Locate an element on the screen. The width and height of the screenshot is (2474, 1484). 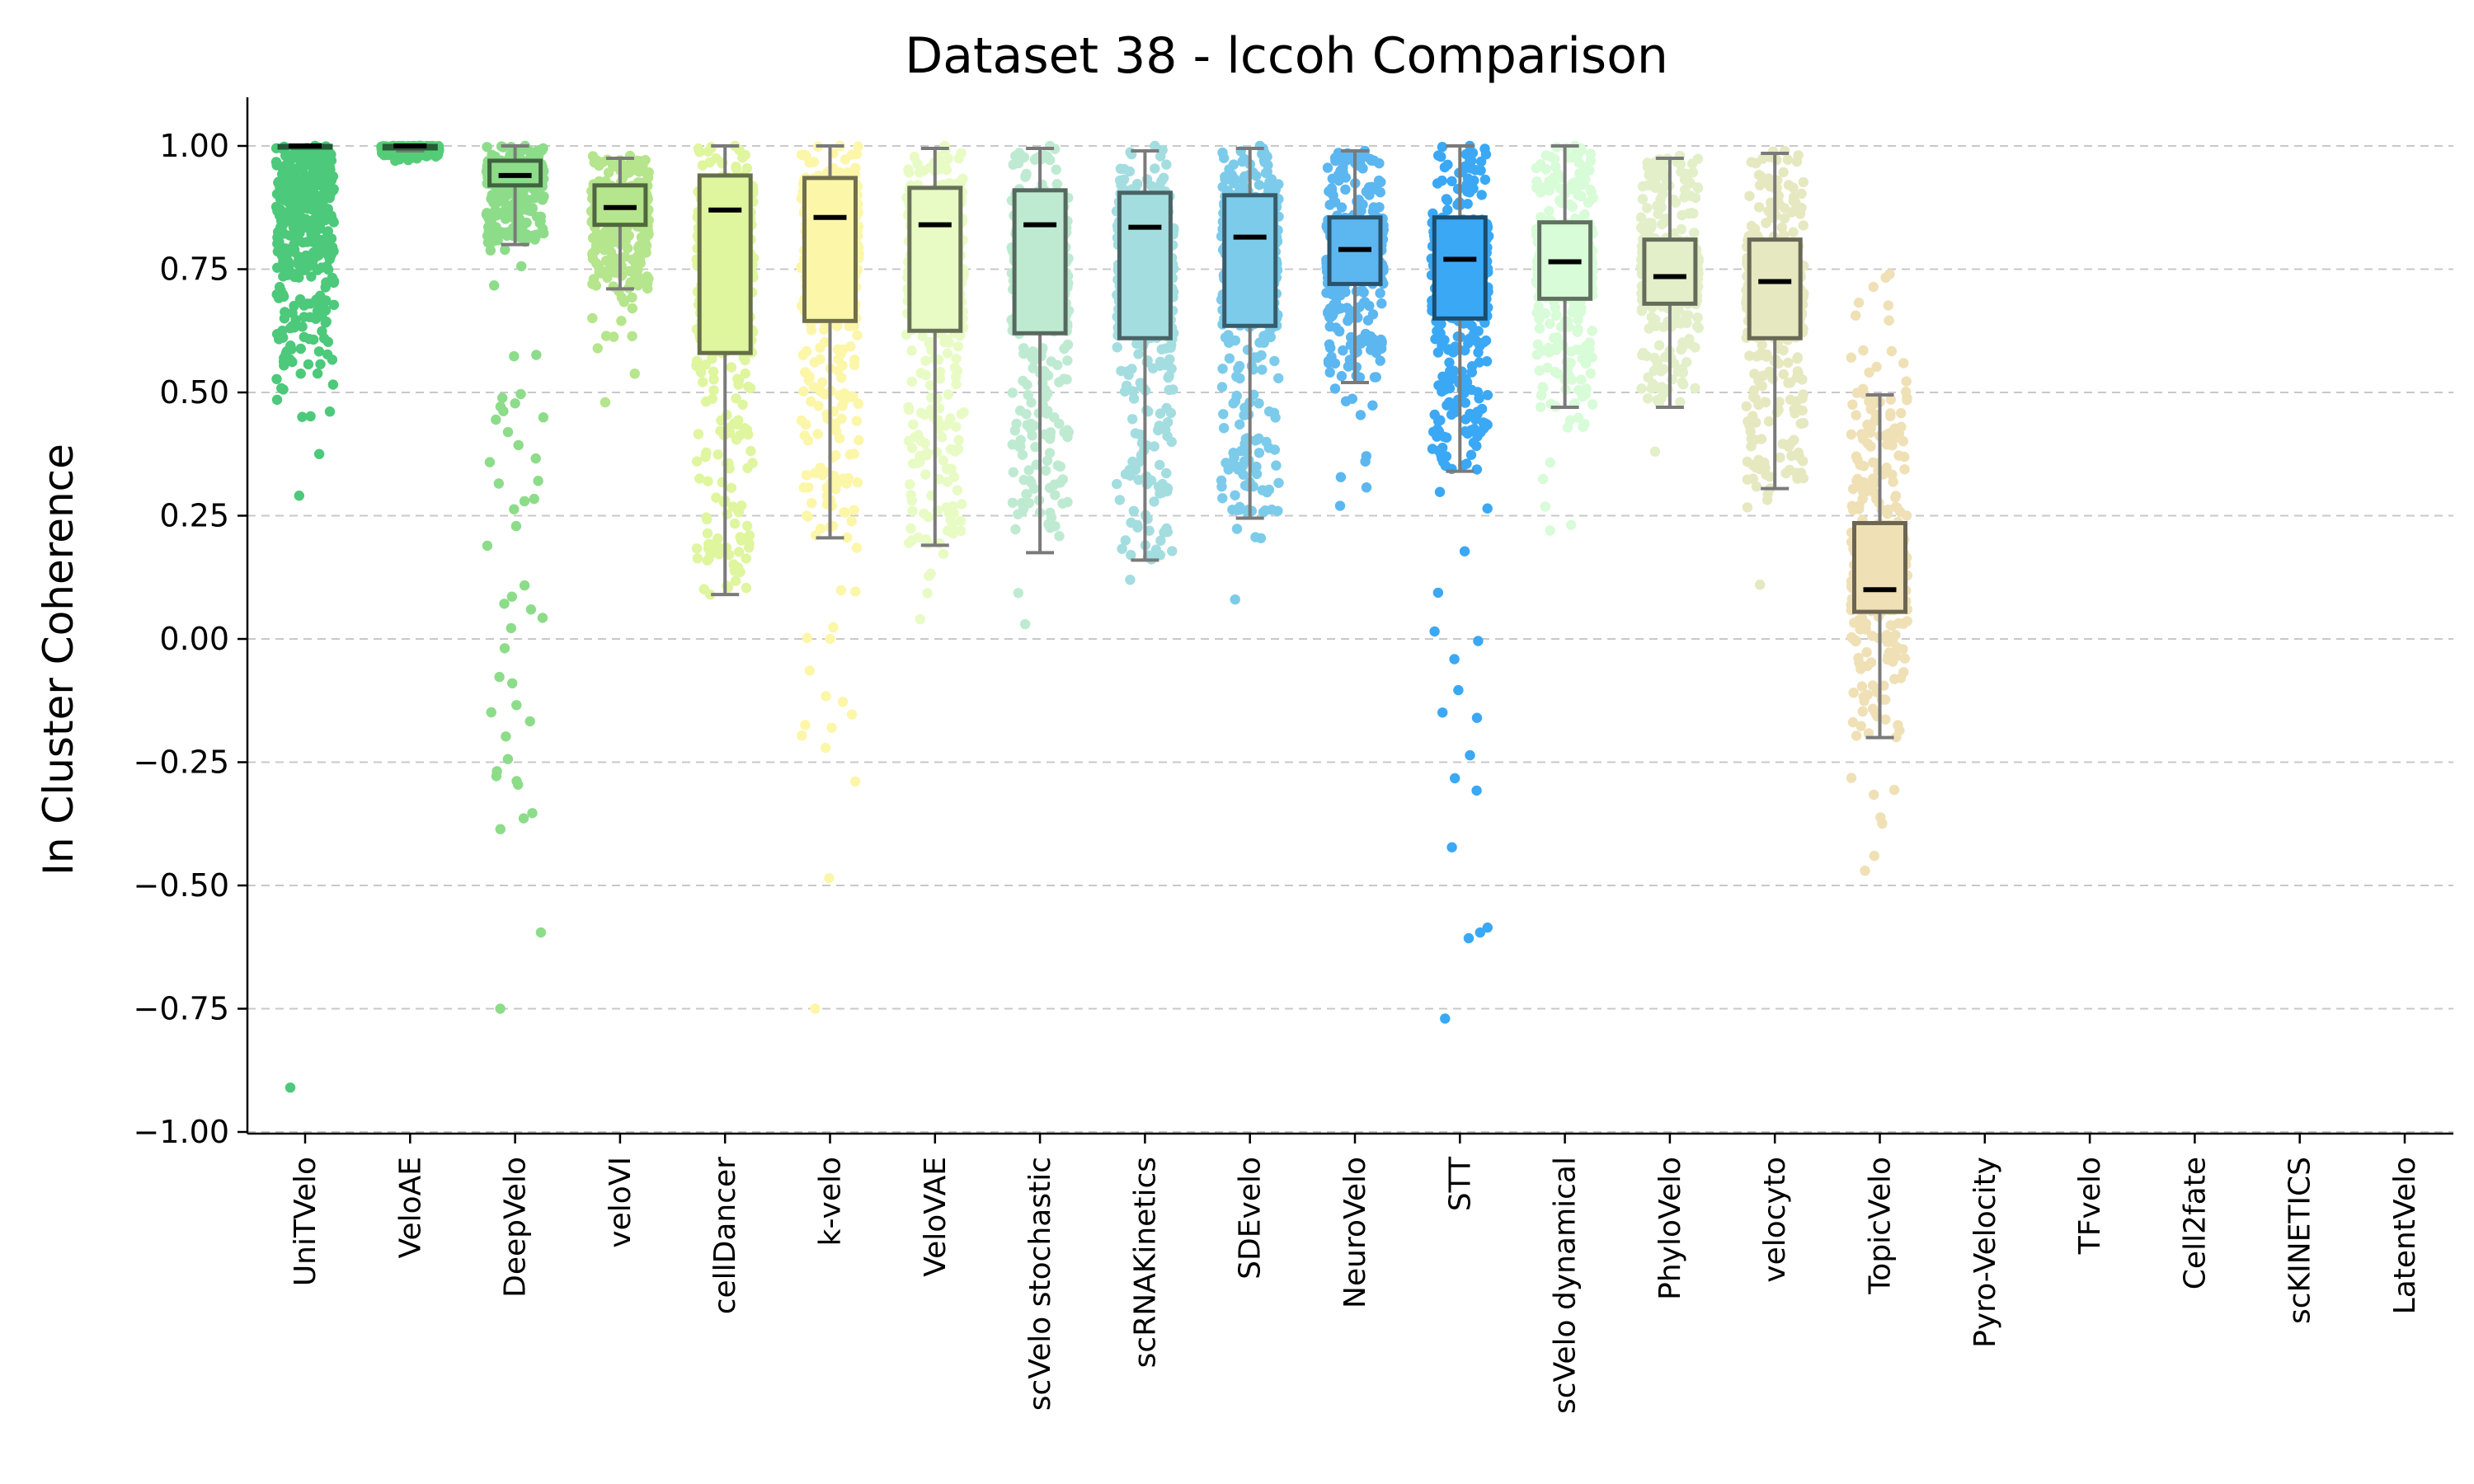
chart-title: Dataset 38 - lccoh Comparison is located at coordinates (1286, 56).